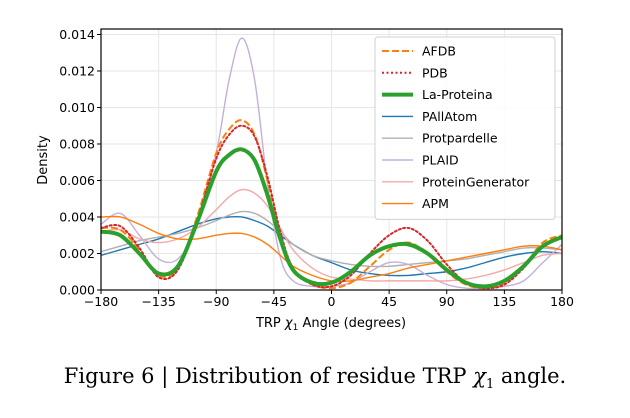  Describe the element at coordinates (457, 94) in the screenshot. I see `legend-label: La-Proteina` at that location.